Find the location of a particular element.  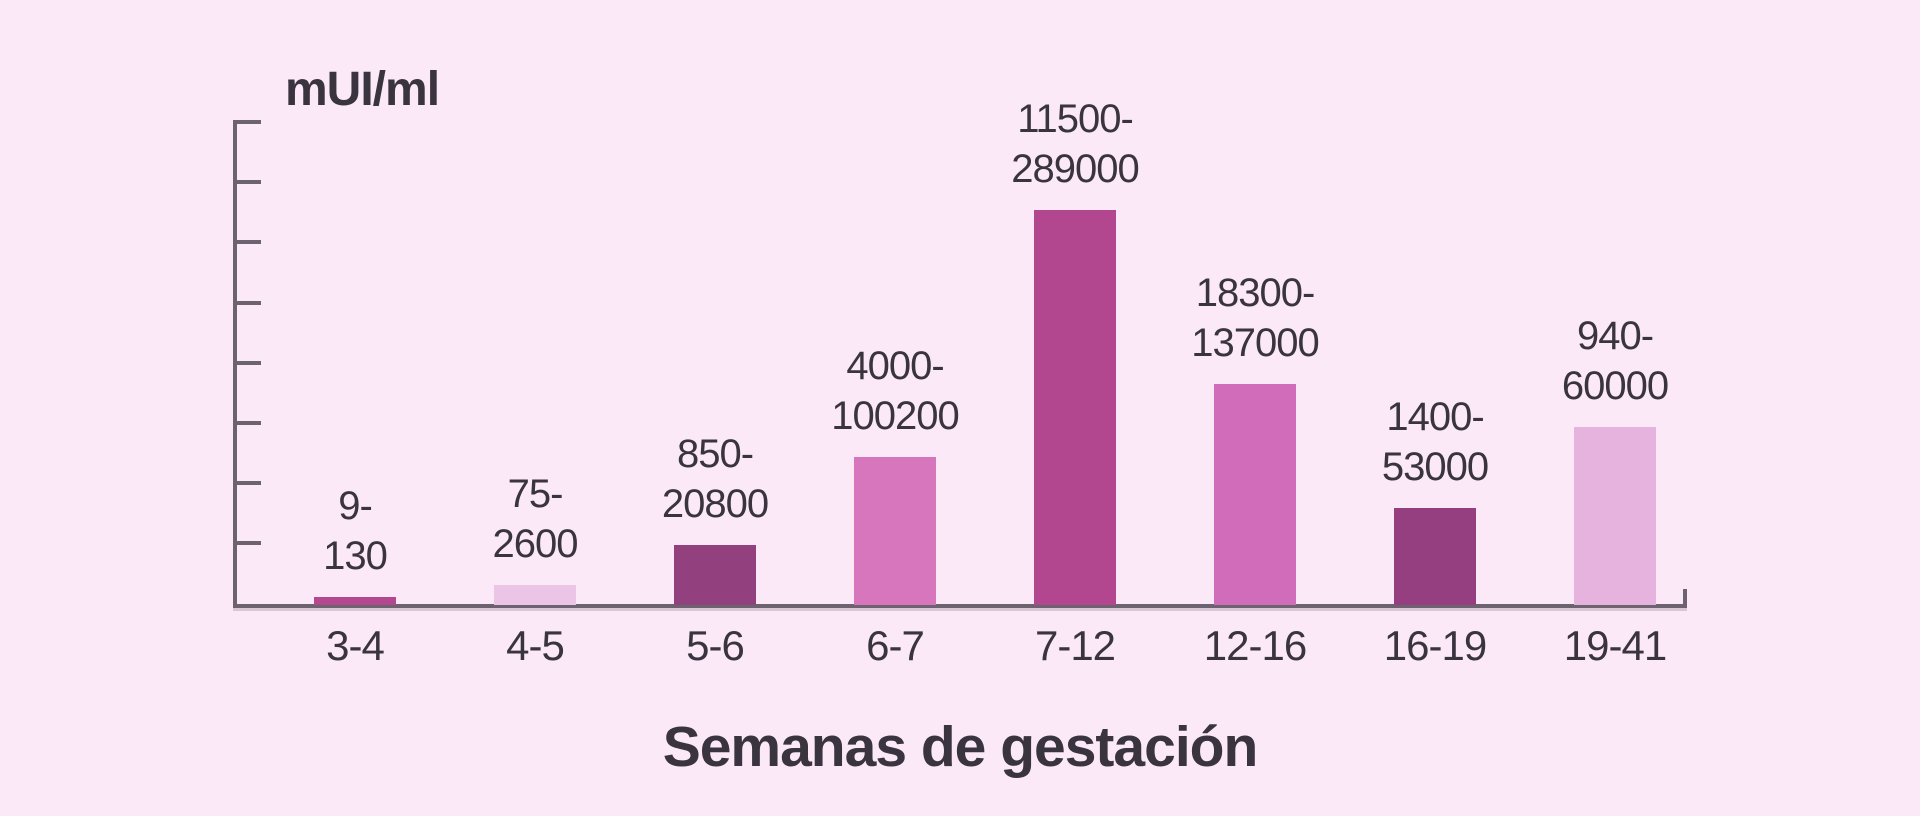

x-axis-category-label: 3-4 is located at coordinates (355, 645).